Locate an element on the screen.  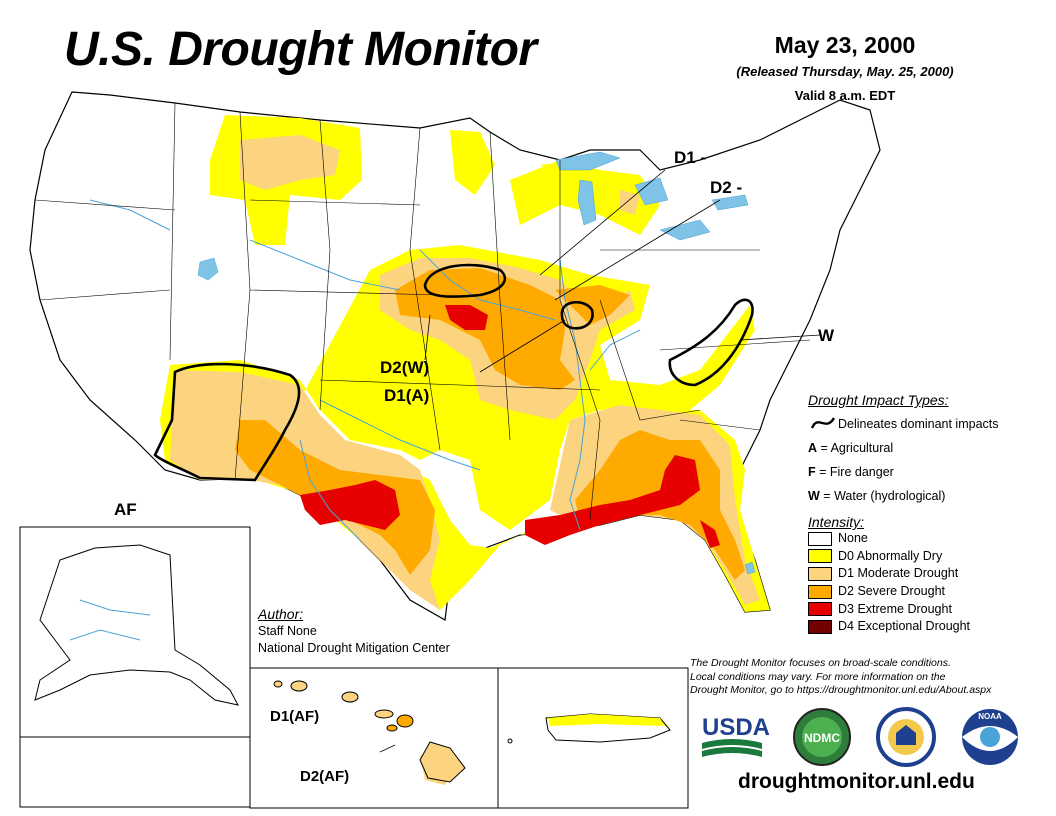
map-date: May 23, 2000 is located at coordinates (845, 45).